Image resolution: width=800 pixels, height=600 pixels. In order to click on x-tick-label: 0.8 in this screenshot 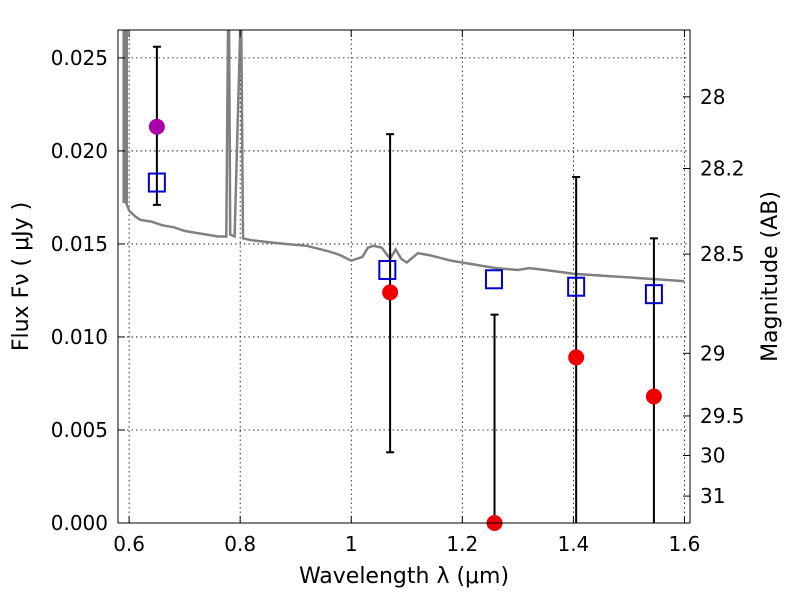, I will do `click(240, 544)`.